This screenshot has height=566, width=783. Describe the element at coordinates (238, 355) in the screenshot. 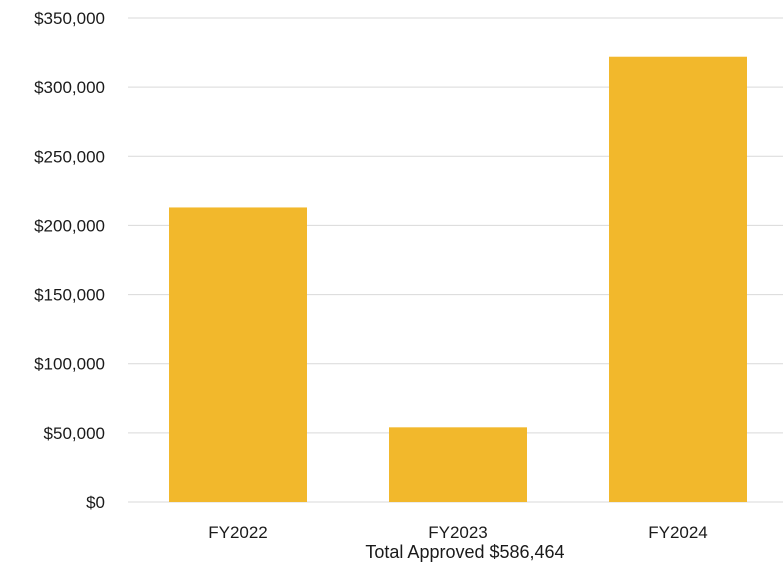

I see `bar-fy2022` at that location.